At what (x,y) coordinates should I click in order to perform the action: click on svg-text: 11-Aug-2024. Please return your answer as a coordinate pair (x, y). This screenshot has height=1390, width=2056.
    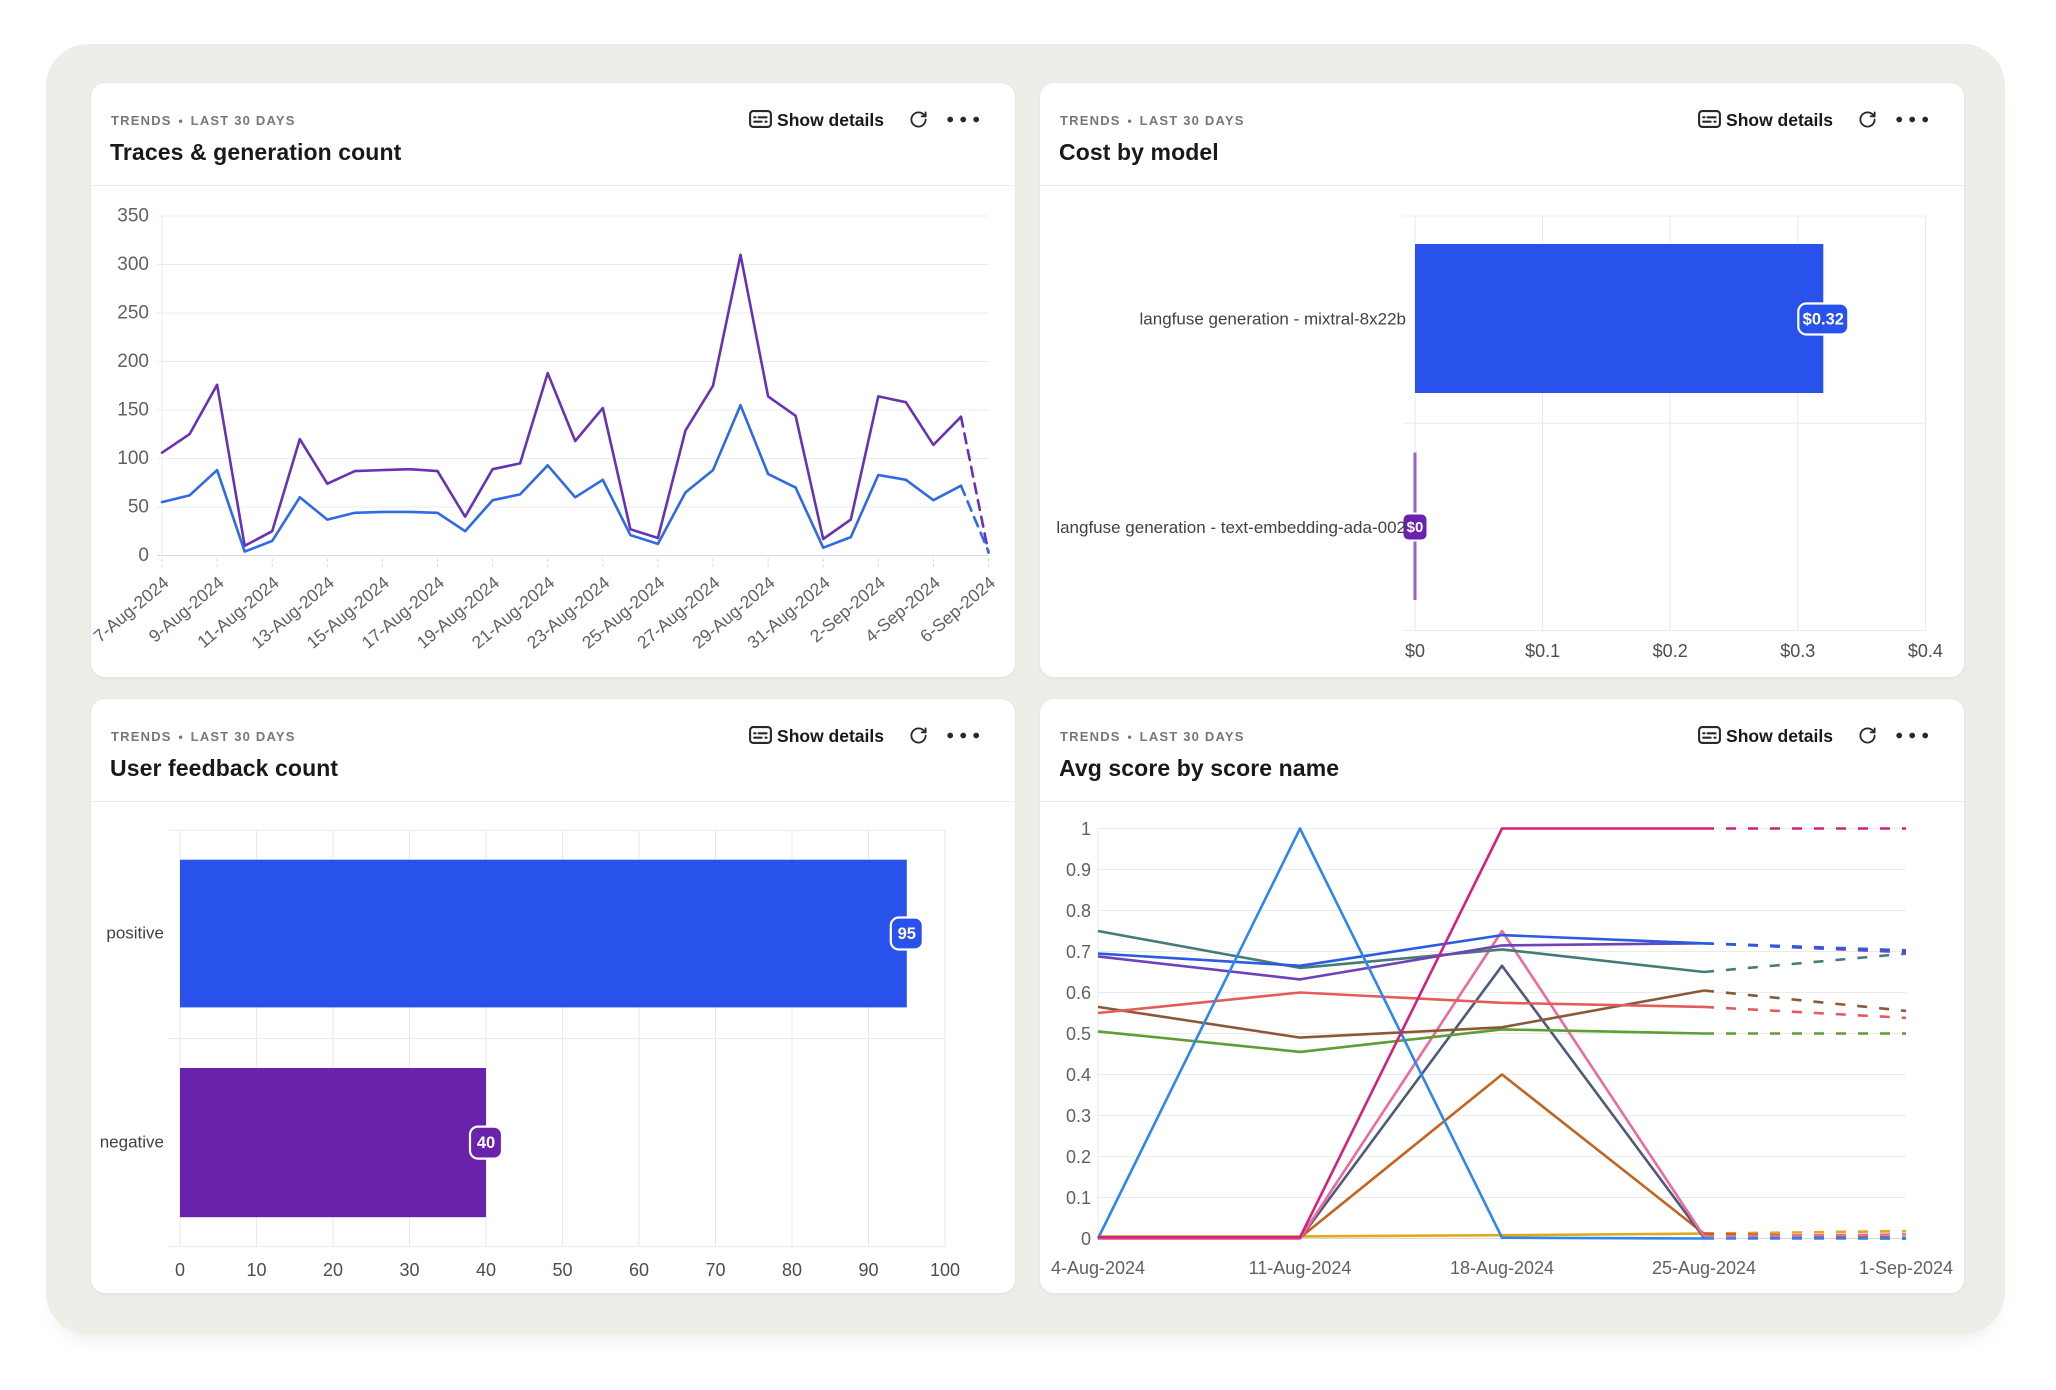
    Looking at the image, I should click on (1300, 1268).